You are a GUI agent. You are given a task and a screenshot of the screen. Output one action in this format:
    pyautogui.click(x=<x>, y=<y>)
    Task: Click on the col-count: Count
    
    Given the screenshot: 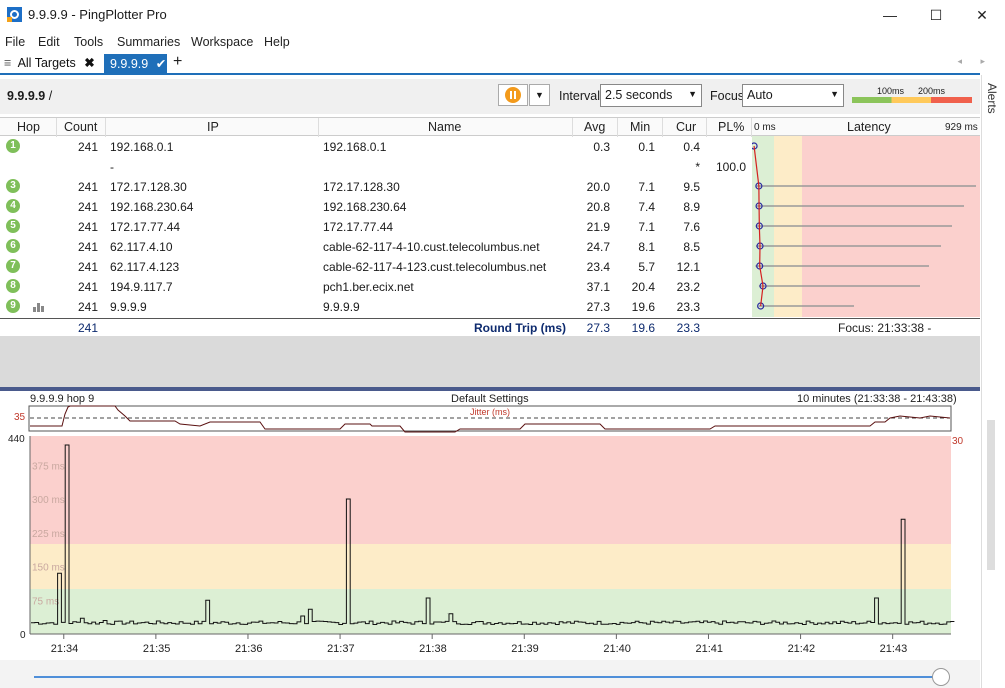 What is the action you would take?
    pyautogui.click(x=81, y=127)
    